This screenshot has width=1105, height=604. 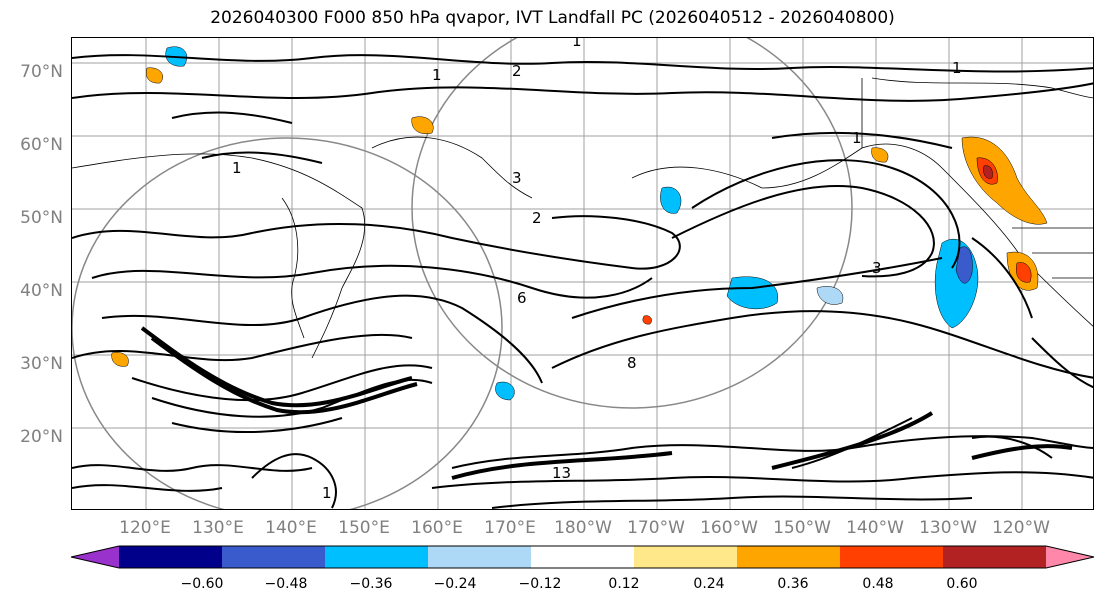 I want to click on lat-label-30n: 30°N, so click(x=41, y=364).